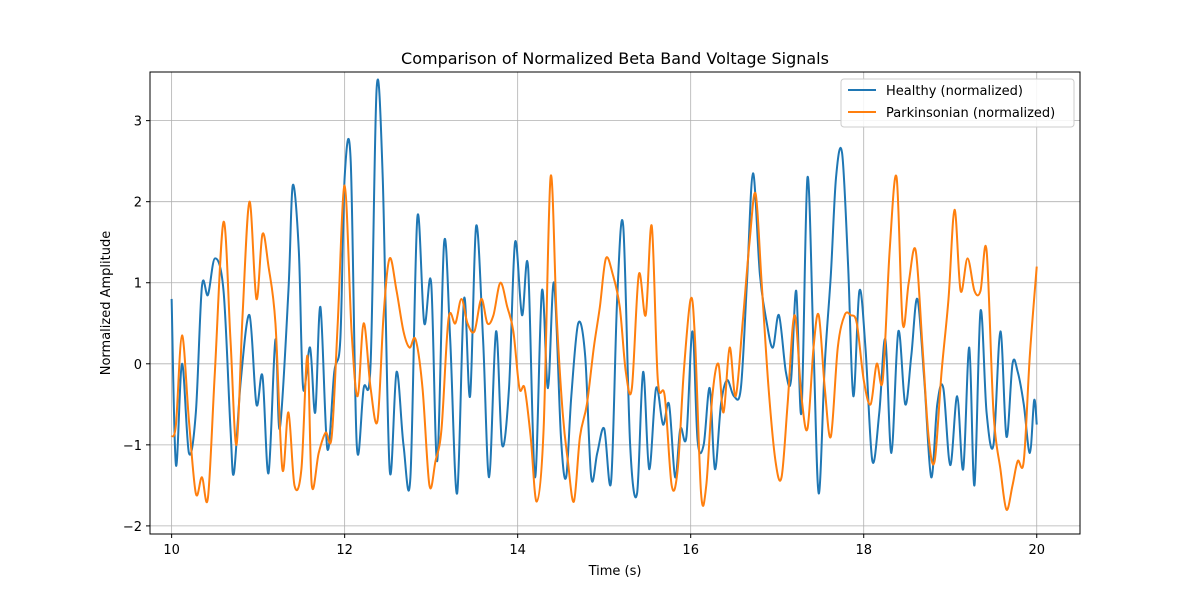 The image size is (1200, 604). Describe the element at coordinates (863, 550) in the screenshot. I see `x-tick-label: 18` at that location.